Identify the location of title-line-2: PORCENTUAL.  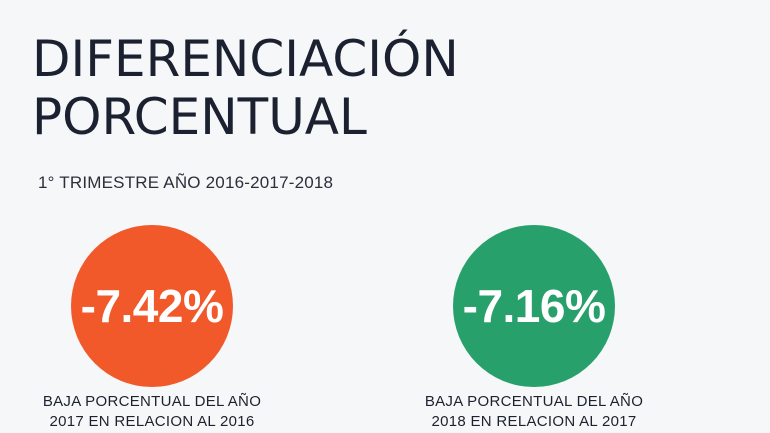
(199, 117).